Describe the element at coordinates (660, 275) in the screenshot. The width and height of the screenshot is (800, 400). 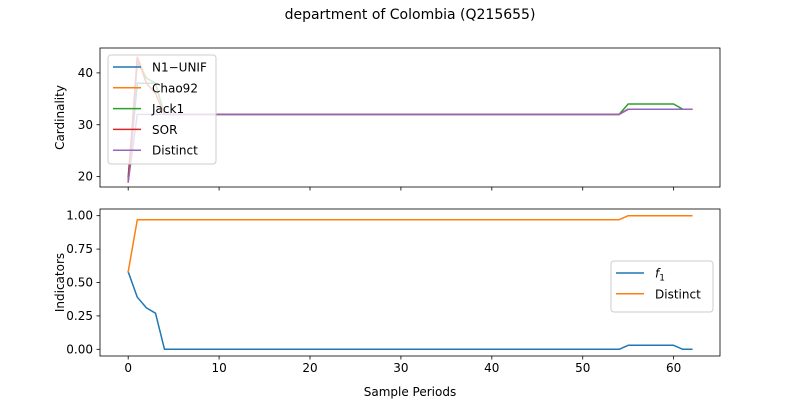
I see `legend-label: f1` at that location.